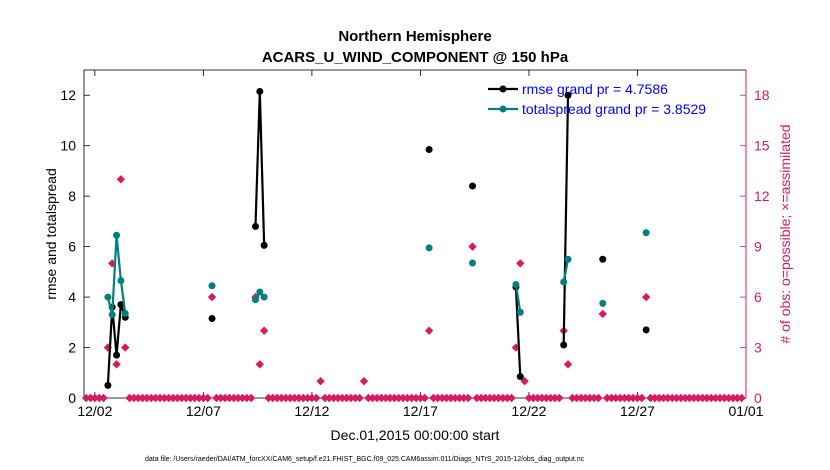 This screenshot has width=830, height=470. Describe the element at coordinates (503, 89) in the screenshot. I see `legend-marker-rmse` at that location.